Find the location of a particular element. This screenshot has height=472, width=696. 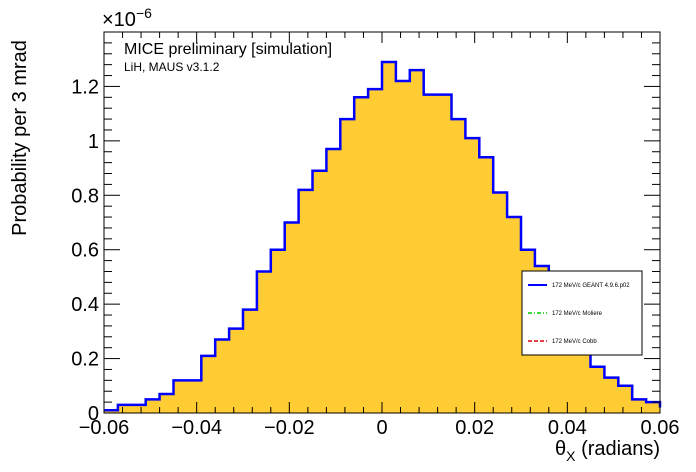

x-tick-label: −0.02 is located at coordinates (289, 428).